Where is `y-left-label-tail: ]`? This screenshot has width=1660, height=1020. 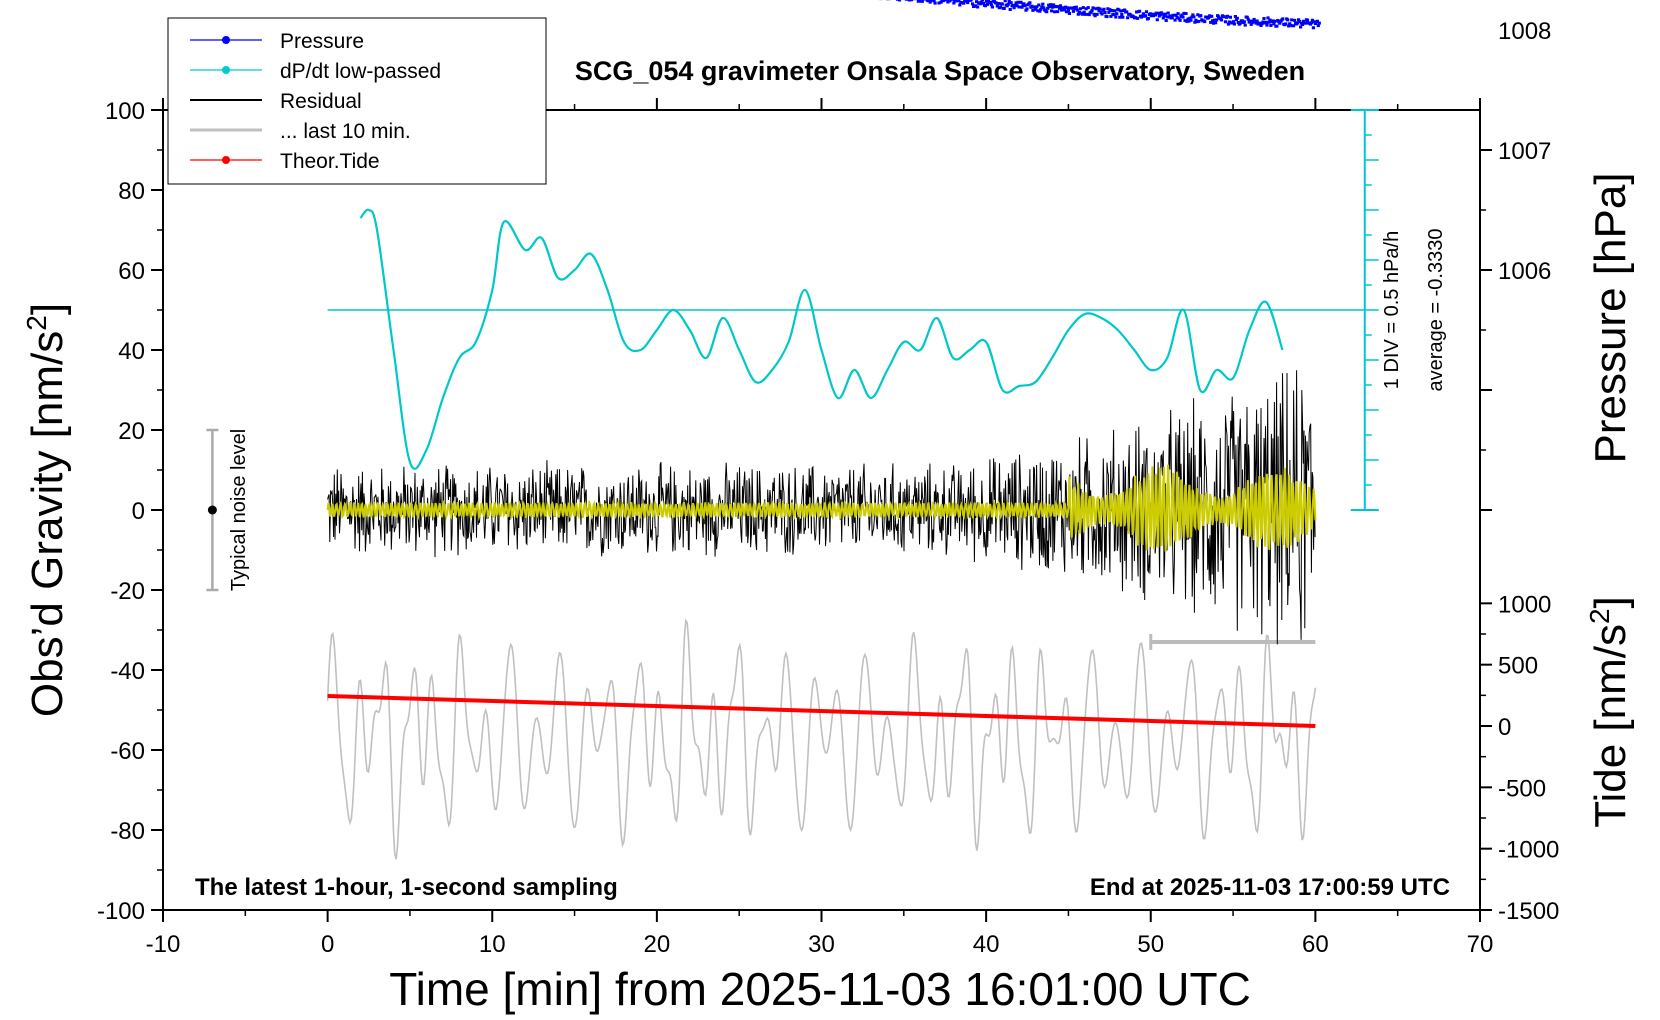 y-left-label-tail: ] is located at coordinates (47, 309).